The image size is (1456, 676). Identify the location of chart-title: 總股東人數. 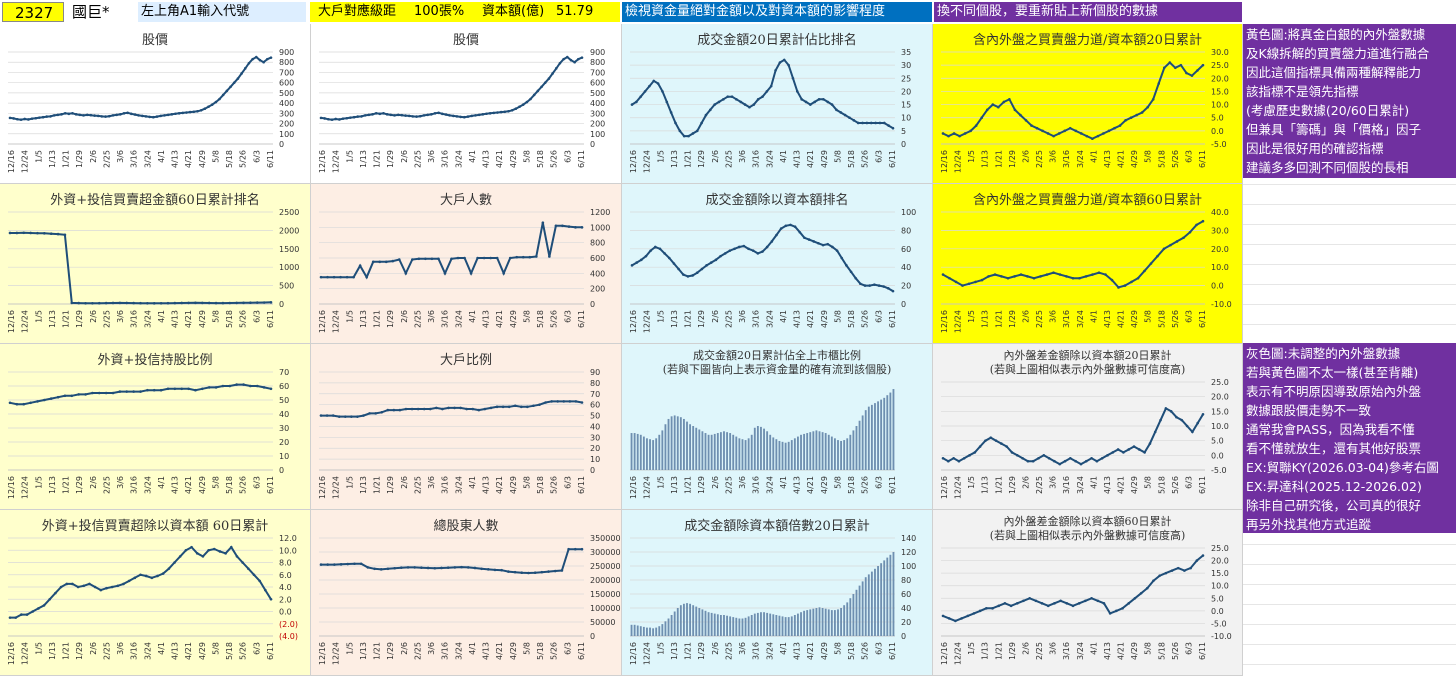
(466, 526).